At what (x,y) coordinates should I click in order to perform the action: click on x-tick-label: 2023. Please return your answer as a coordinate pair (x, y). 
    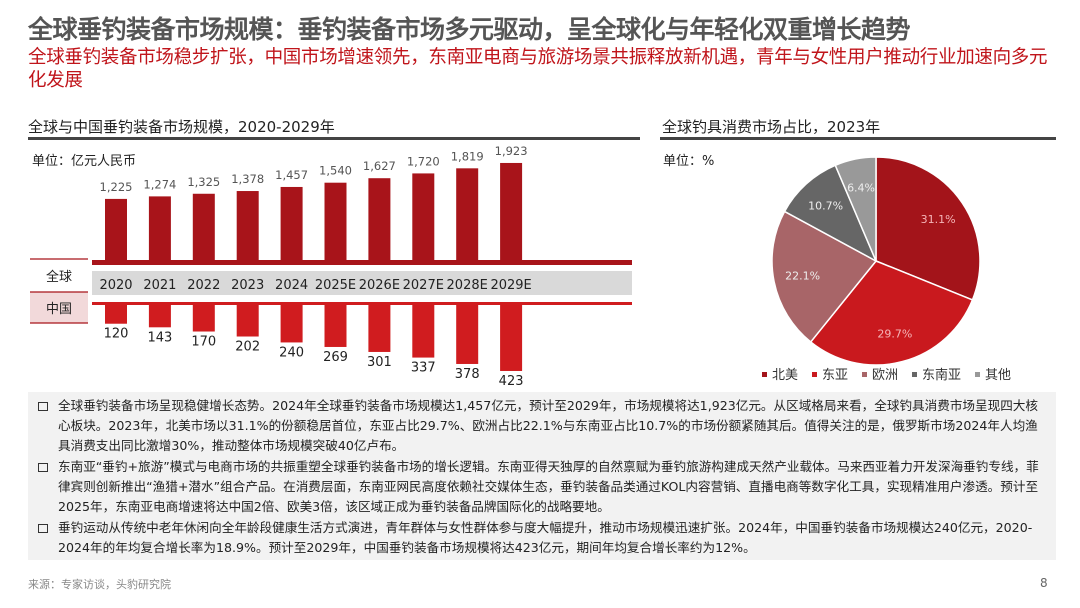
    Looking at the image, I should click on (247, 285).